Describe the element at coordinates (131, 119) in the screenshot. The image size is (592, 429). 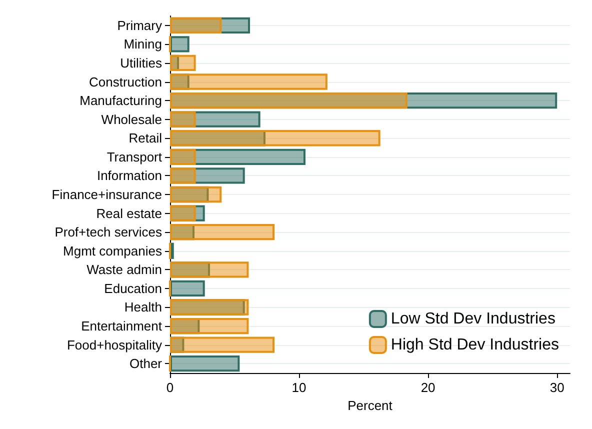
I see `y-tick-label: Wholesale` at that location.